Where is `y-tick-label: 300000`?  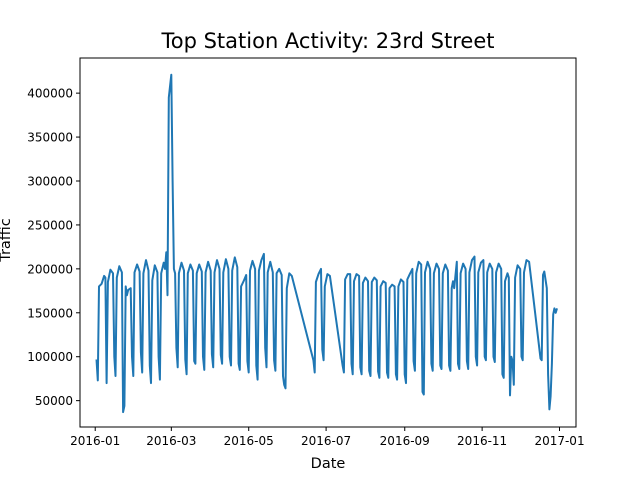 y-tick-label: 300000 is located at coordinates (50, 182).